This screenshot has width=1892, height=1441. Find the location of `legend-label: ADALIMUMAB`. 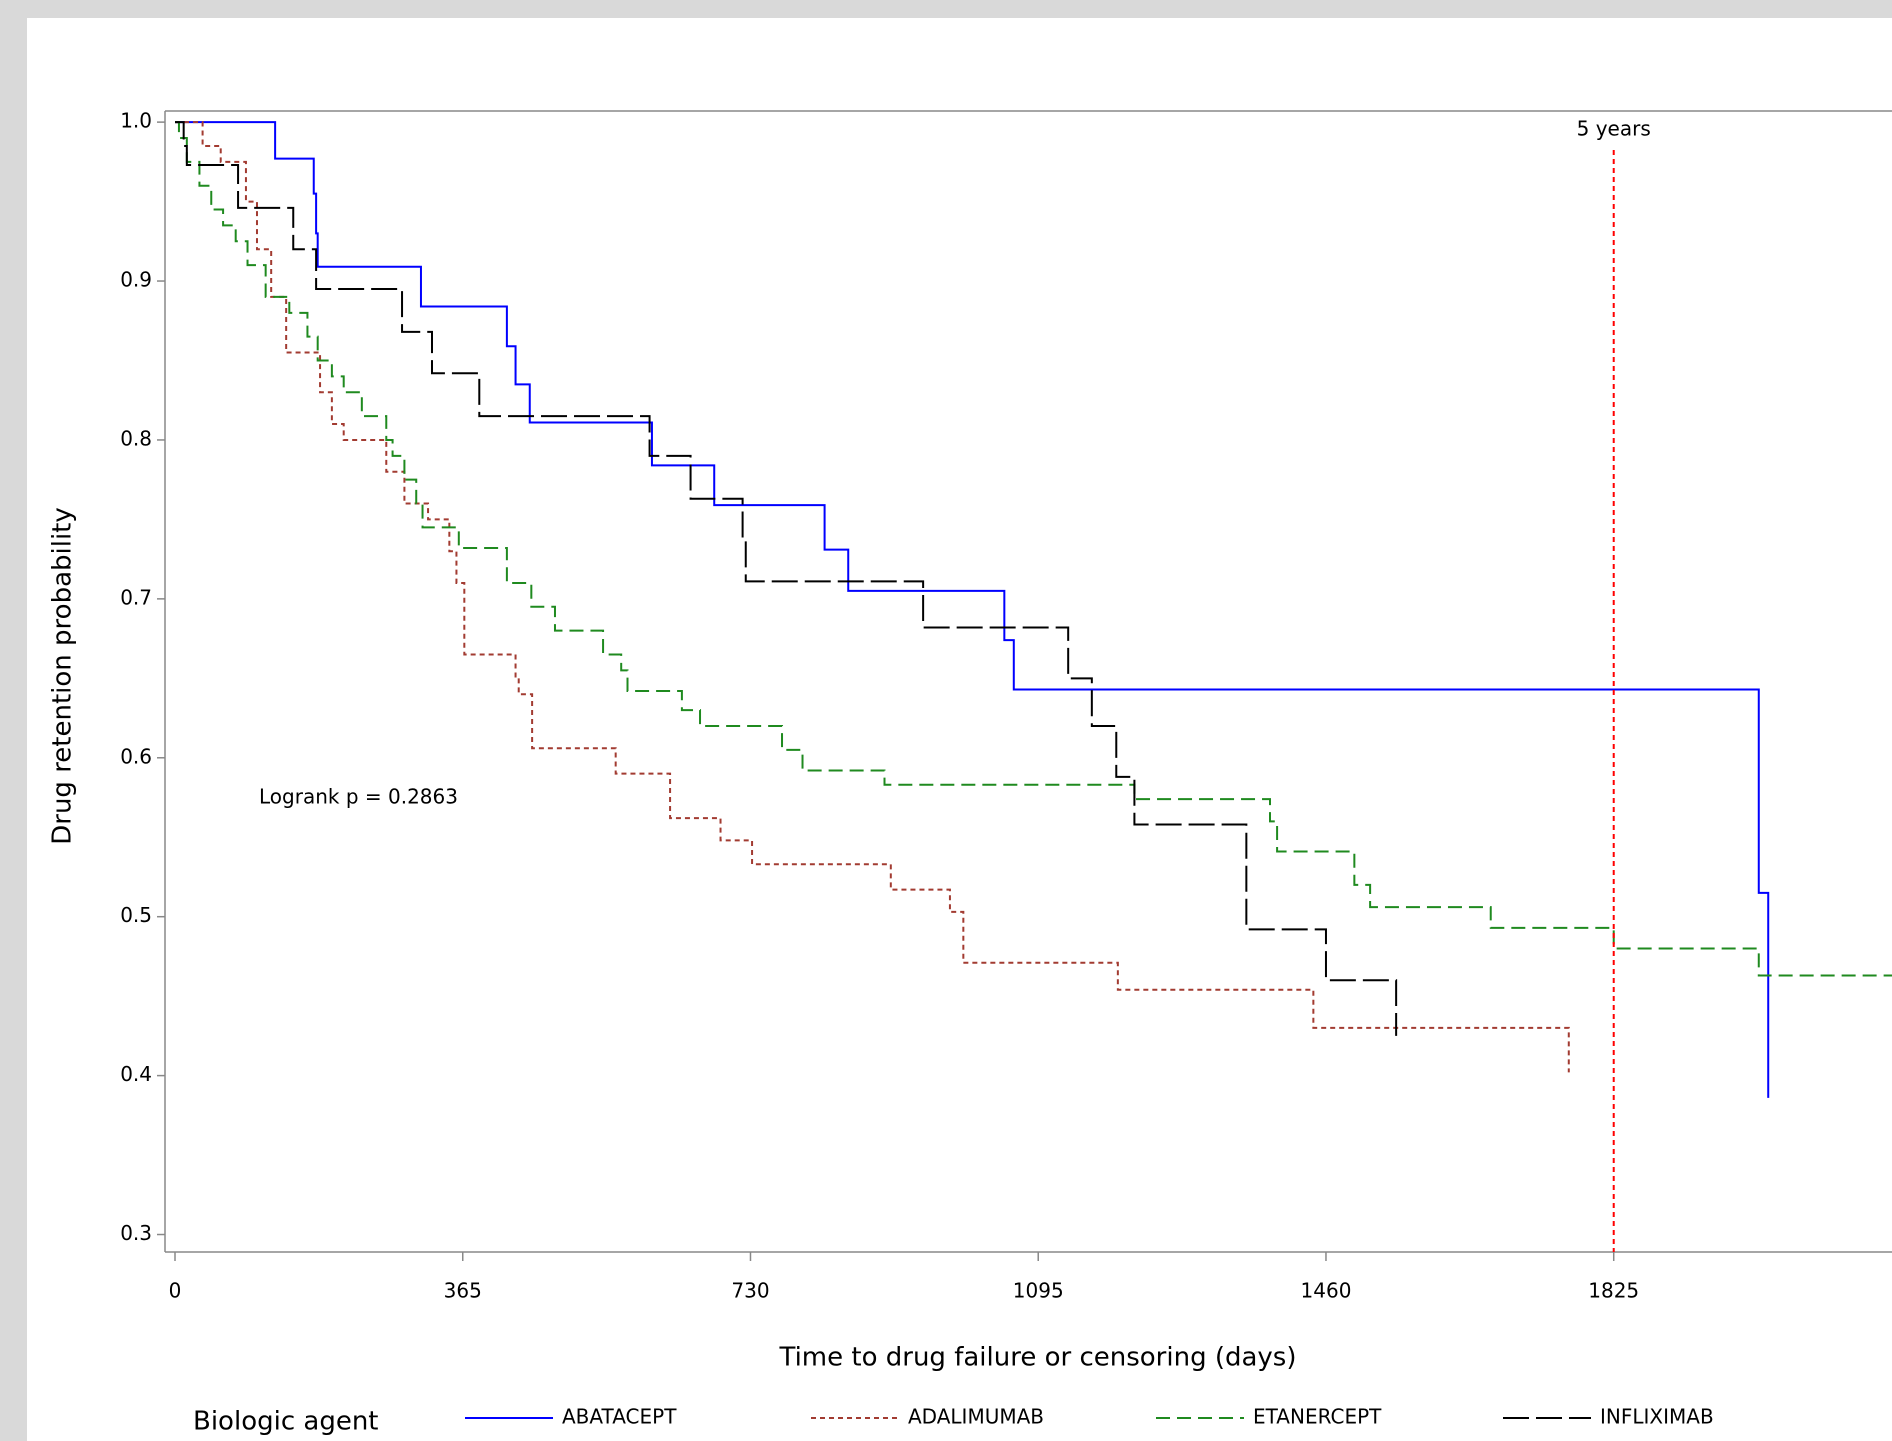

legend-label: ADALIMUMAB is located at coordinates (976, 1417).